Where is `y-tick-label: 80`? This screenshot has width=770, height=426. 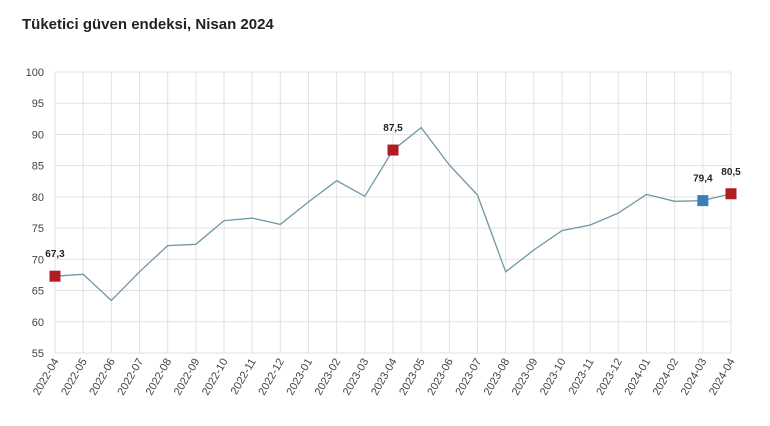
y-tick-label: 80 is located at coordinates (38, 198).